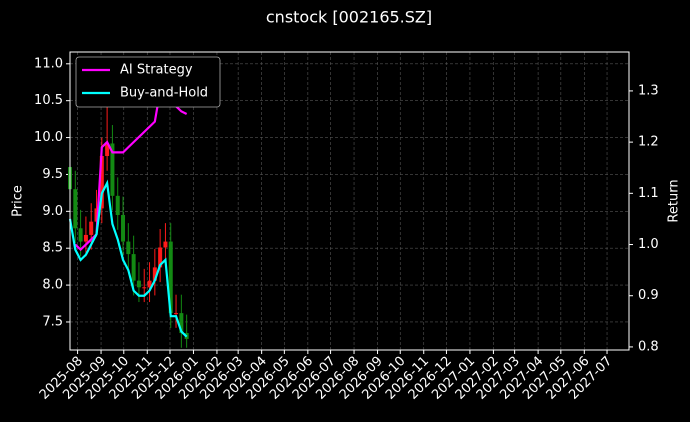 The width and height of the screenshot is (690, 422). I want to click on line-series, so click(128, 258).